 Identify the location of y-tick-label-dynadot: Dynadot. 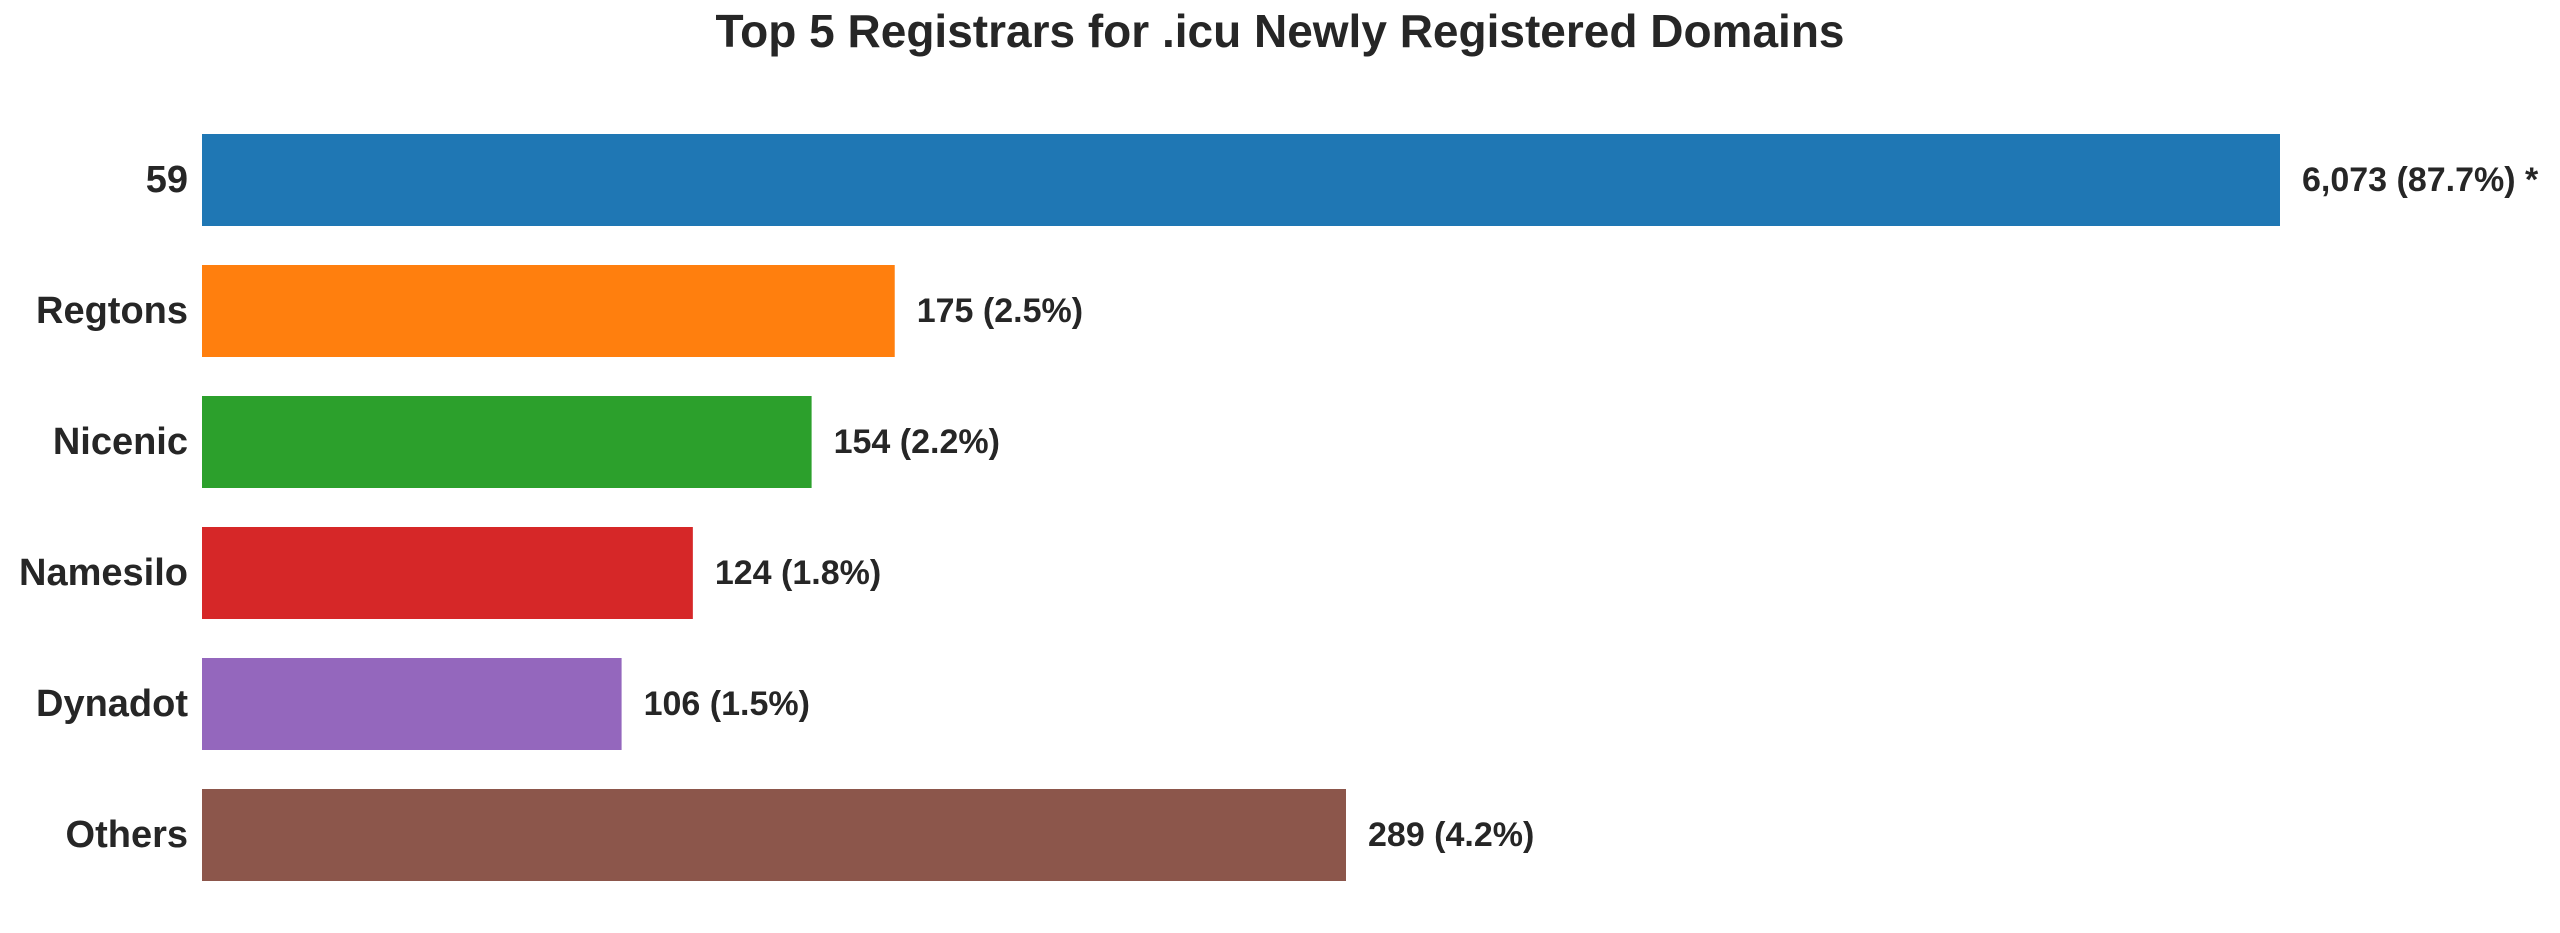
(112, 704).